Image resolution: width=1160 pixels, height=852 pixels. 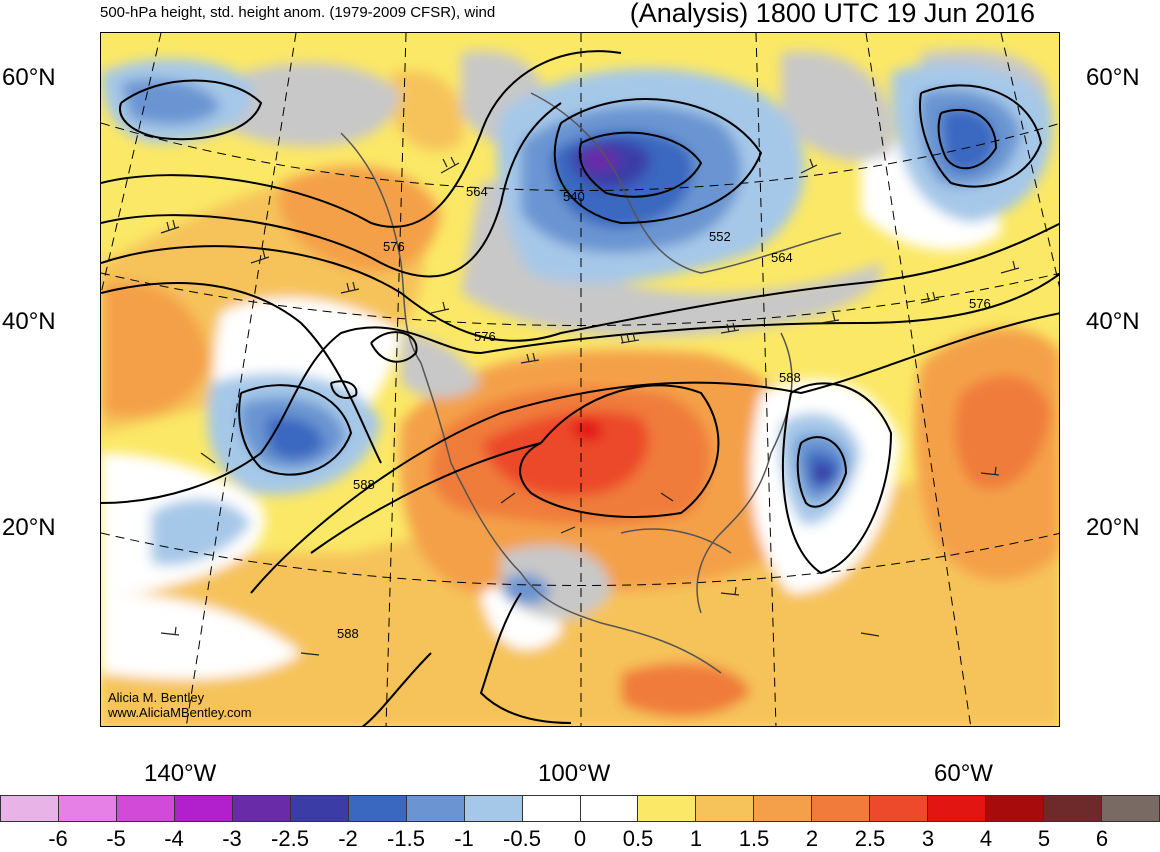 What do you see at coordinates (232, 838) in the screenshot?
I see `colorbar-label: -3` at bounding box center [232, 838].